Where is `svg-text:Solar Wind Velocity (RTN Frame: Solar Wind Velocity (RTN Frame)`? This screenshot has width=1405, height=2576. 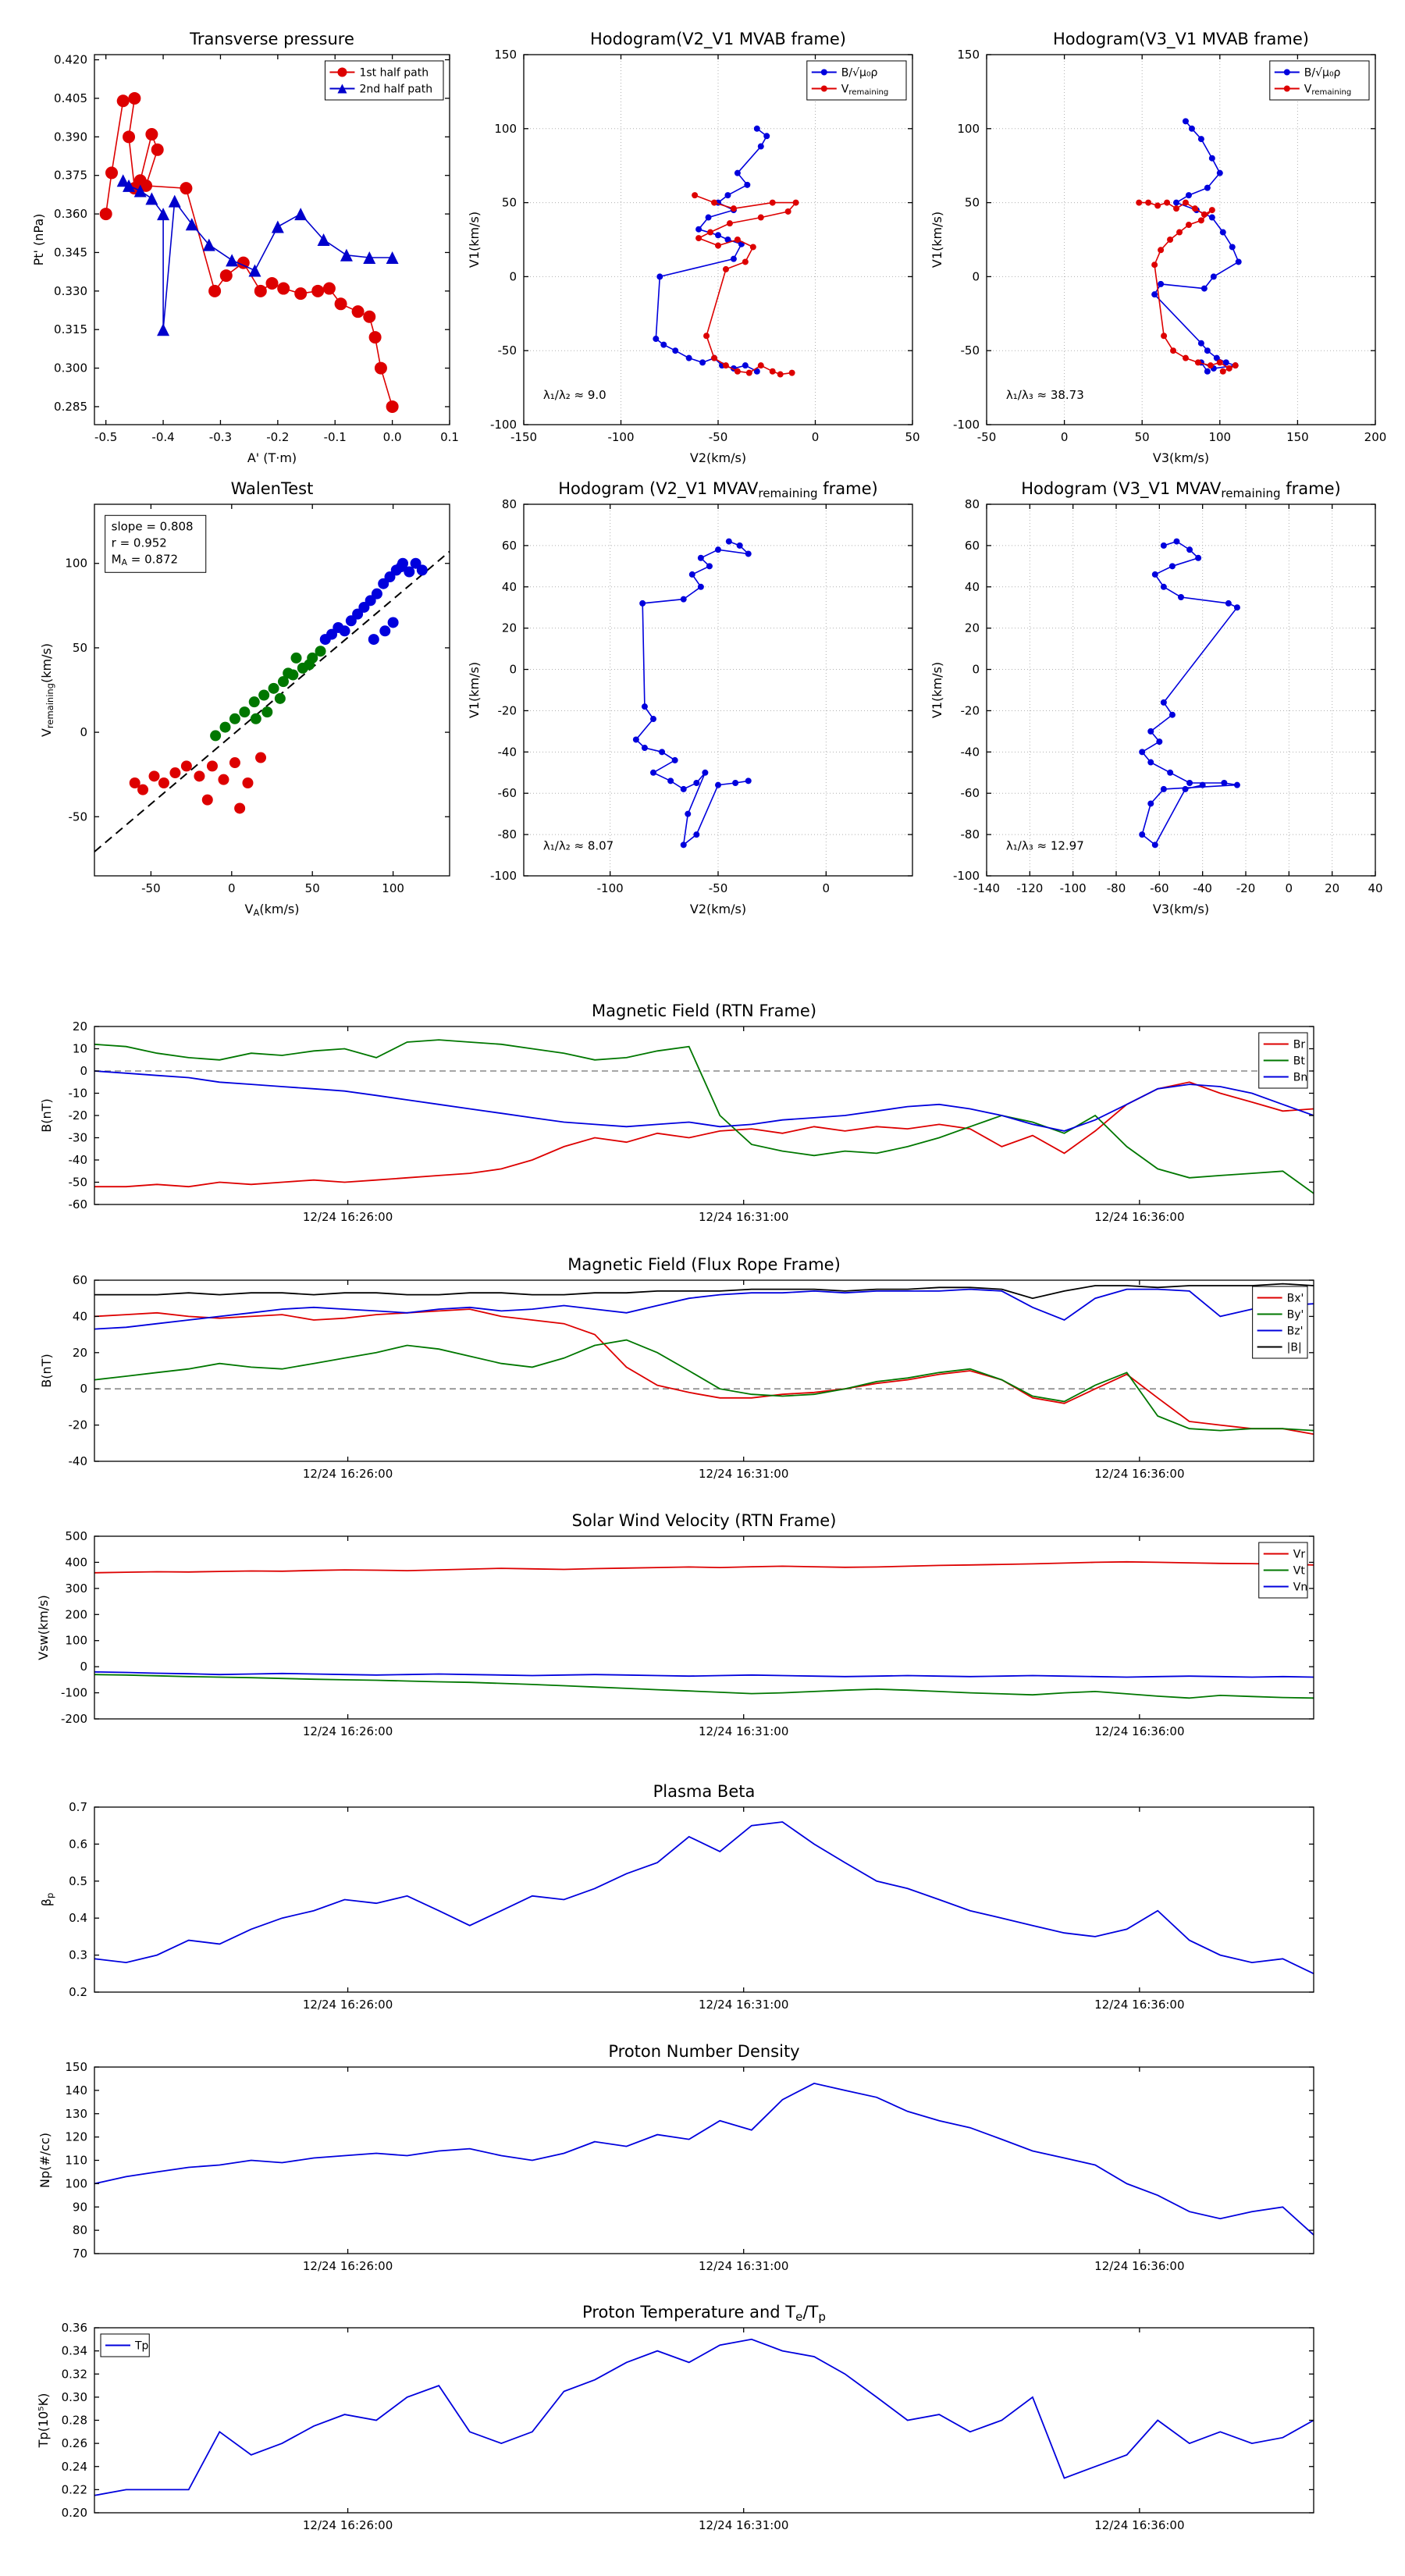
svg-text:Solar Wind Velocity (RTN Frame: Solar Wind Velocity (RTN Frame) is located at coordinates (705, 1520).